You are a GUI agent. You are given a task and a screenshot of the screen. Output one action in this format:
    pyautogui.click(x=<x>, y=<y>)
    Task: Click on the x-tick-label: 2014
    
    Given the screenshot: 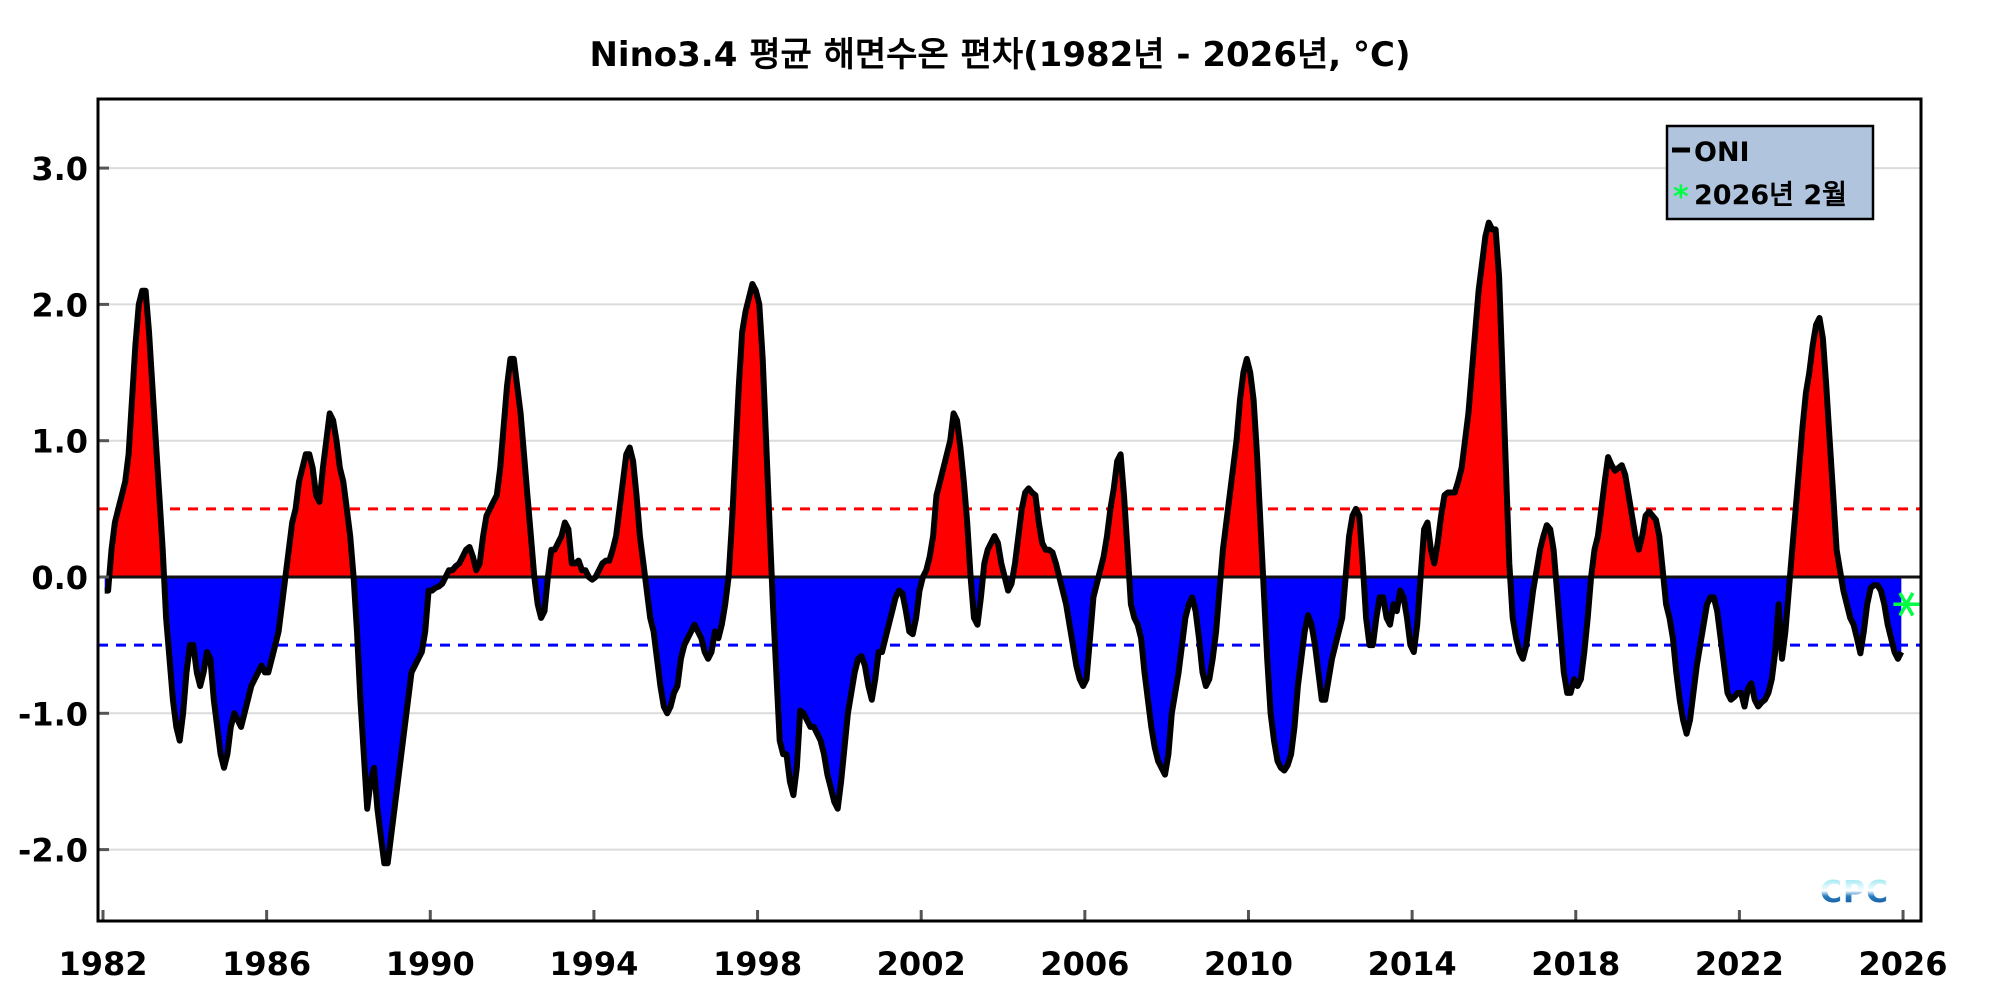 What is the action you would take?
    pyautogui.click(x=1412, y=964)
    